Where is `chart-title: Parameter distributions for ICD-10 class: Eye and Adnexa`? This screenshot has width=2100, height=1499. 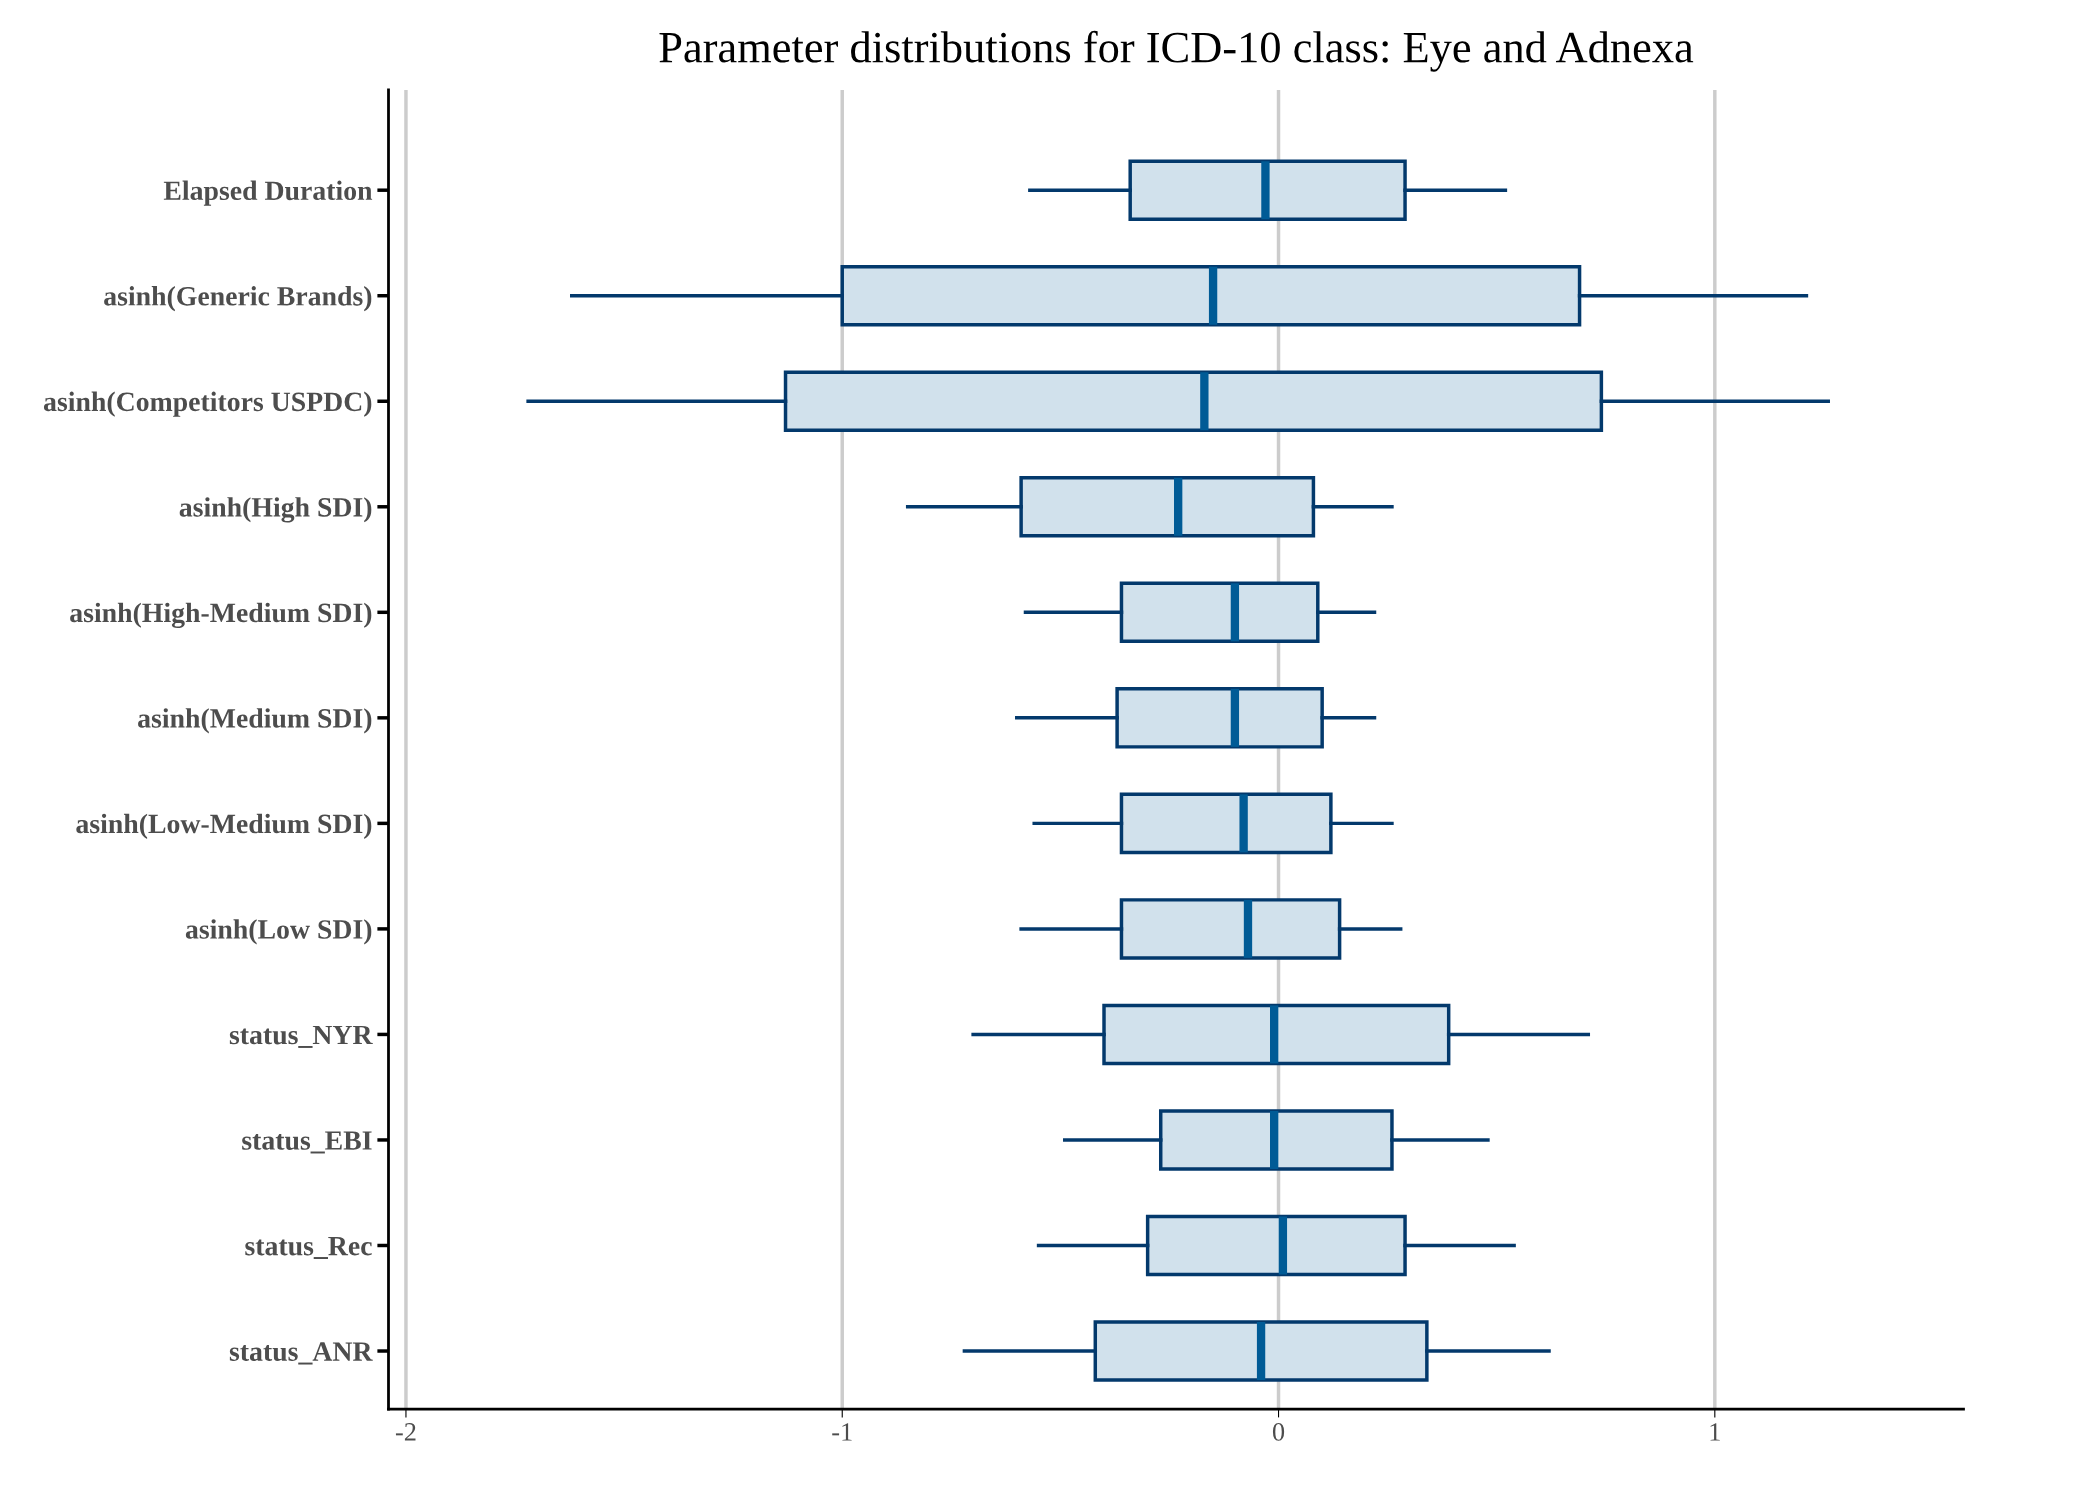 chart-title: Parameter distributions for ICD-10 class: Eye and Adnexa is located at coordinates (1176, 51).